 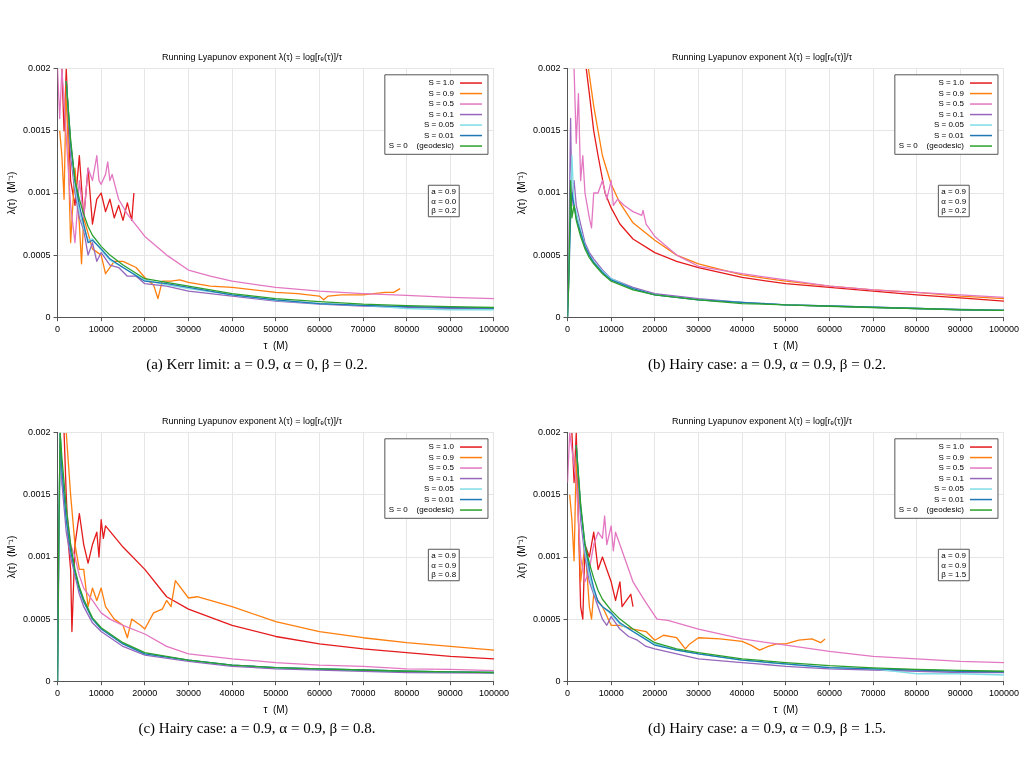 I want to click on annotation: a = 0.9 α = 0.9 β = 0.2, so click(x=954, y=201).